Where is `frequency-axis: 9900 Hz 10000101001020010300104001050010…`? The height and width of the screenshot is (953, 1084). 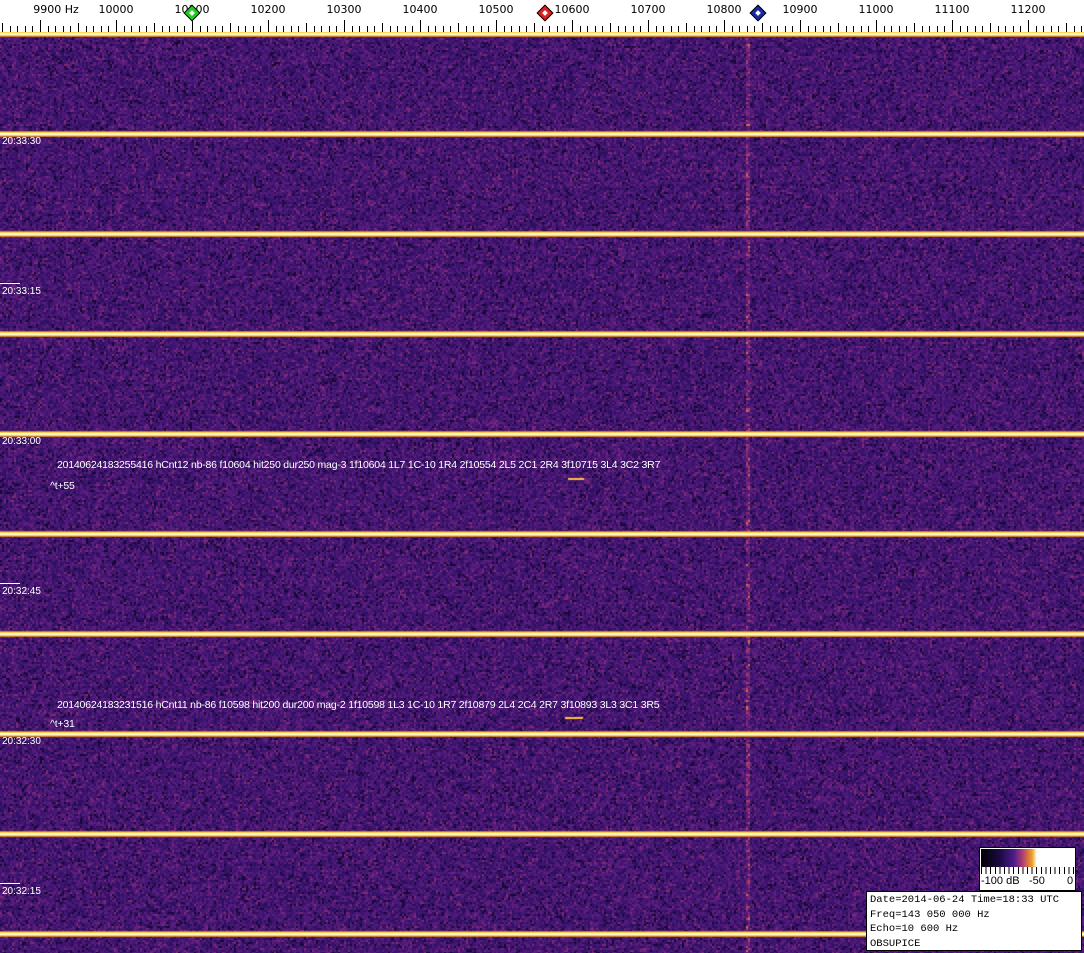
frequency-axis: 9900 Hz 10000101001020010300104001050010… is located at coordinates (542, 16).